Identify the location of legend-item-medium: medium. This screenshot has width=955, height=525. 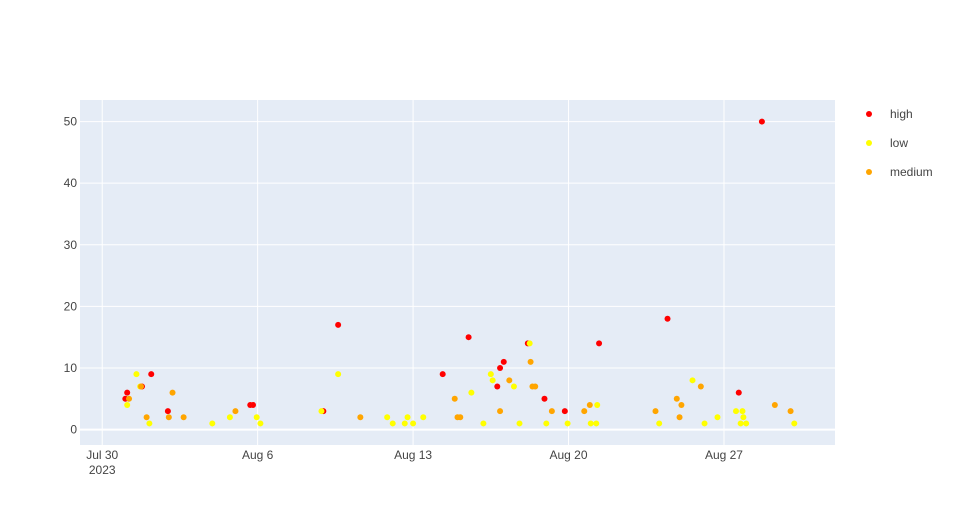
(899, 172).